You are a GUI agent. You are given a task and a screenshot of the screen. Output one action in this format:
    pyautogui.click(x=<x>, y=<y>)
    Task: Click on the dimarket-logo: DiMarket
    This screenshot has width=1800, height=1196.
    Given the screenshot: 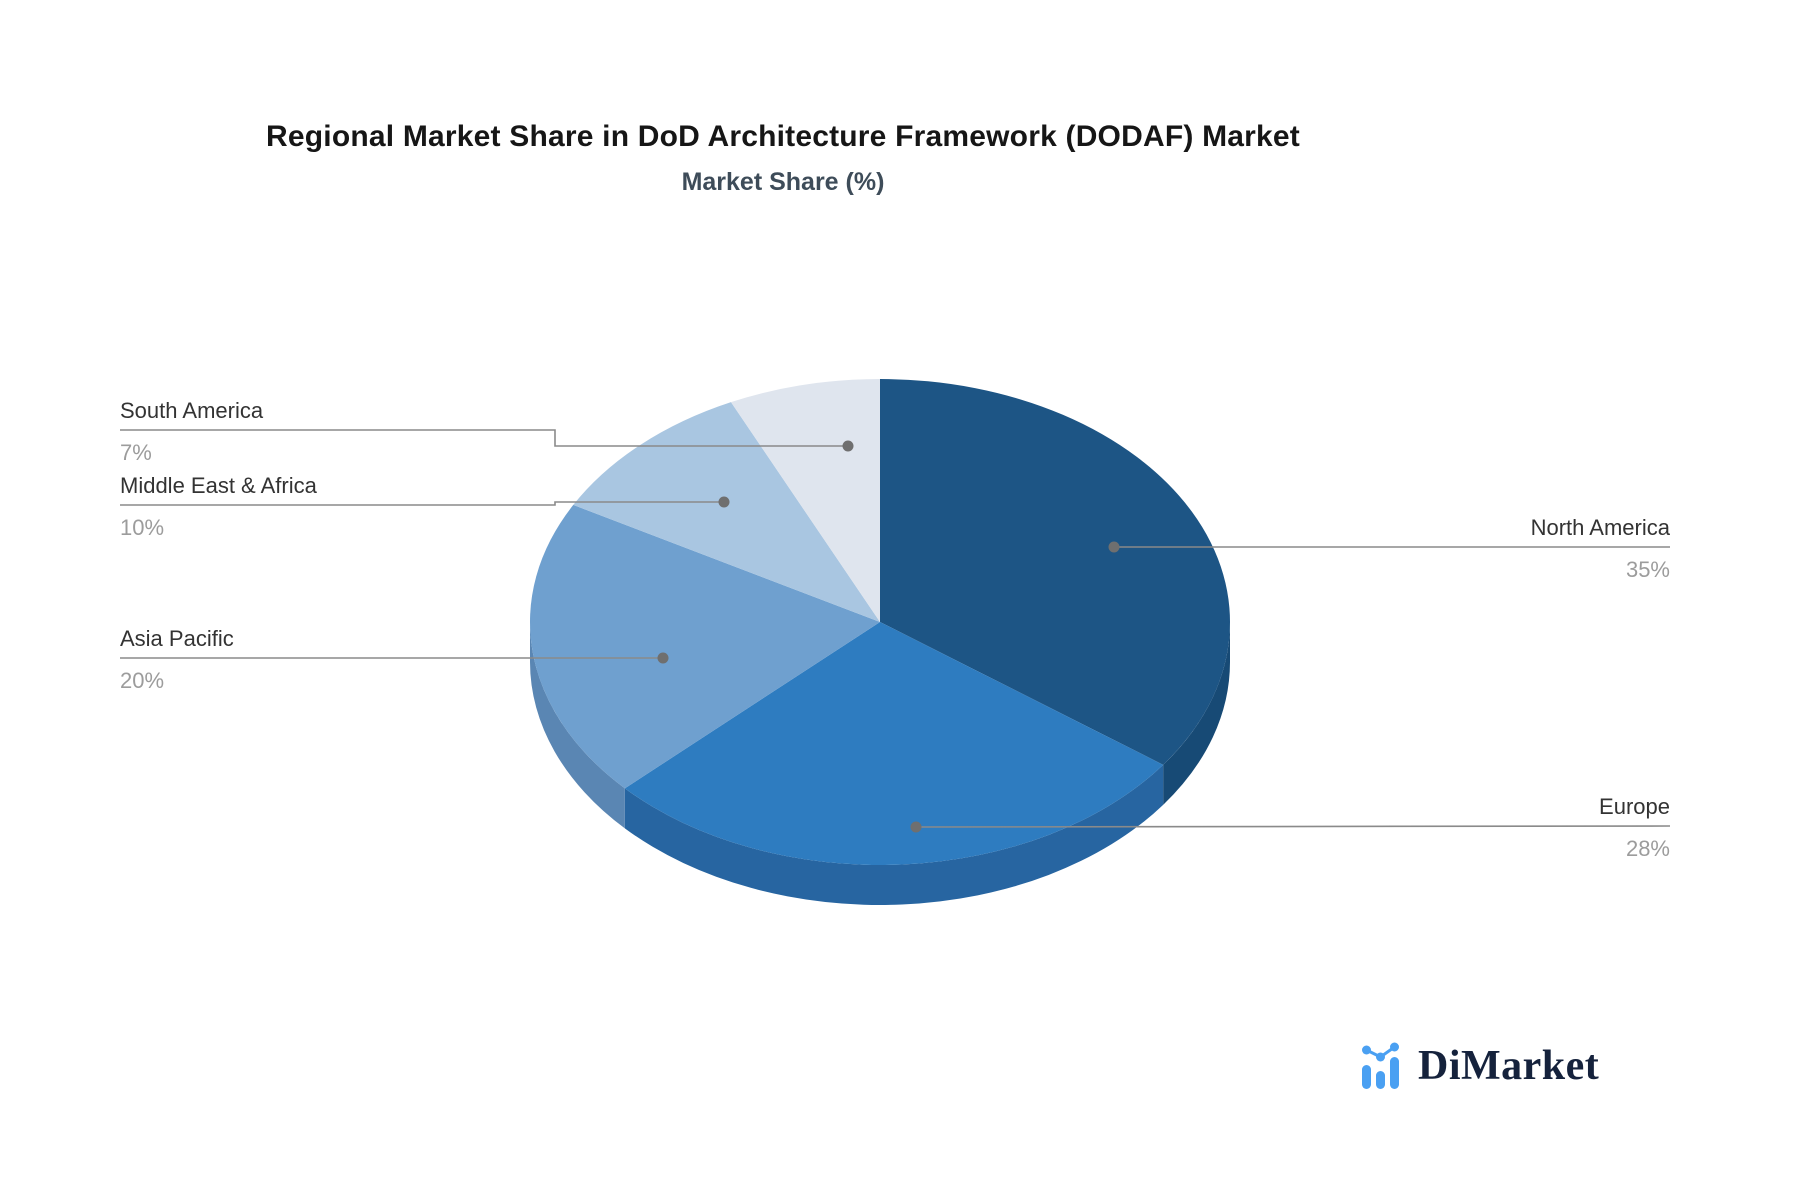 What is the action you would take?
    pyautogui.click(x=1479, y=1066)
    